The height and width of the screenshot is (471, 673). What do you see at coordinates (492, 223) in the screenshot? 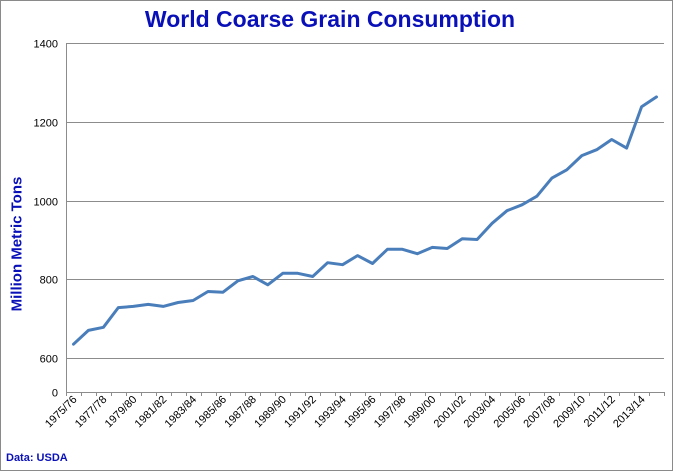
I see `data-point-2003/04` at bounding box center [492, 223].